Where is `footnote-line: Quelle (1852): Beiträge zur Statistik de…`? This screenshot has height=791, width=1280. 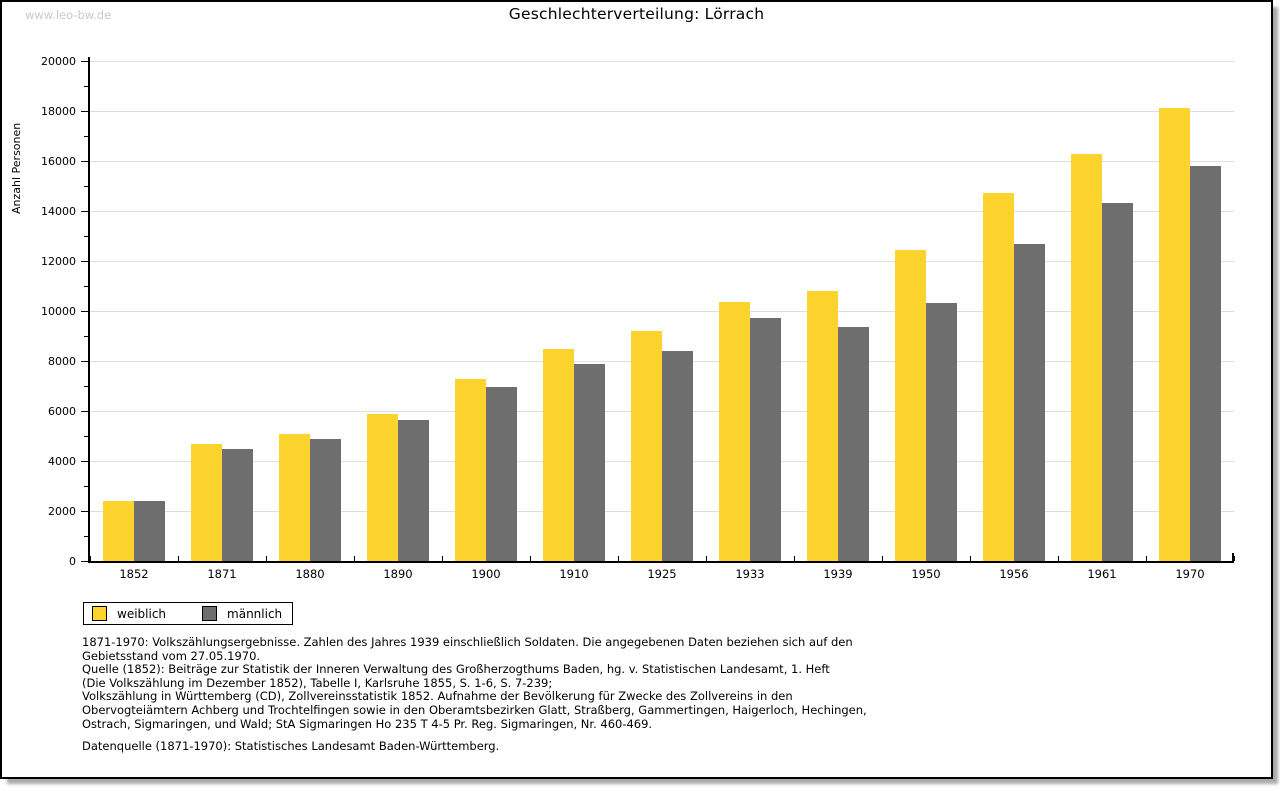
footnote-line: Quelle (1852): Beiträge zur Statistik de… is located at coordinates (456, 669).